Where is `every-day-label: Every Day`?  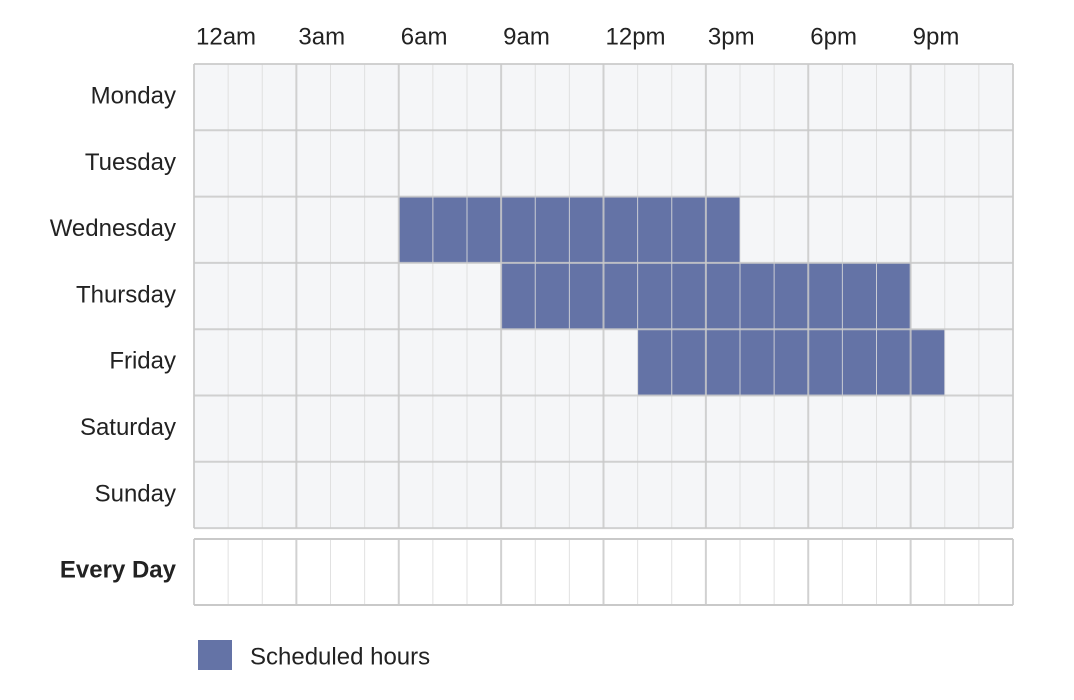 every-day-label: Every Day is located at coordinates (118, 569).